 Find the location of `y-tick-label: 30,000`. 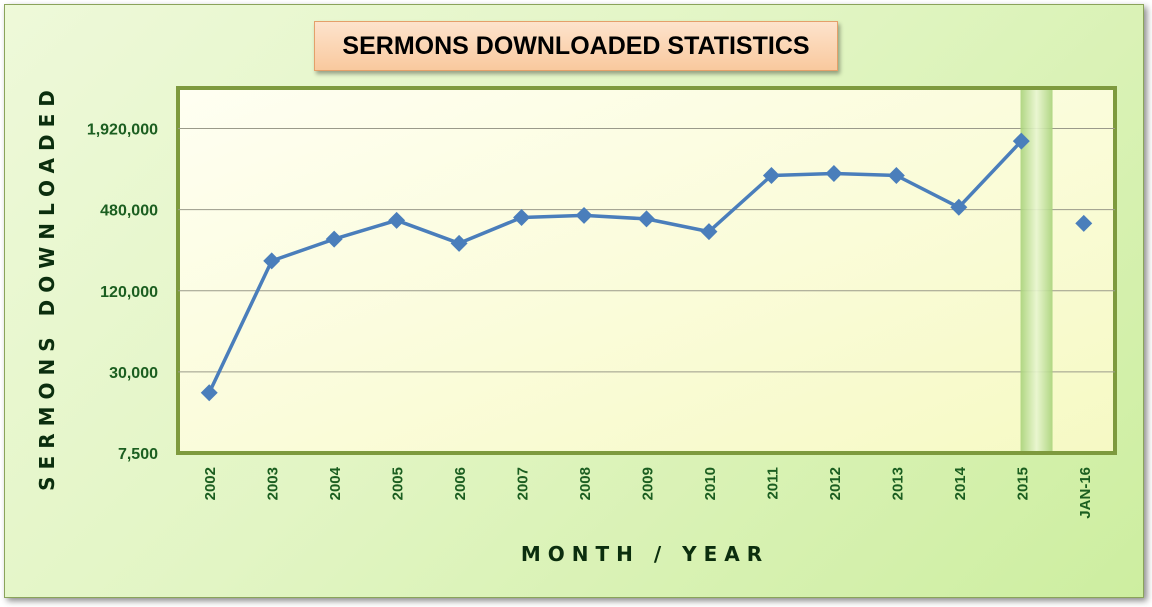

y-tick-label: 30,000 is located at coordinates (133, 373).